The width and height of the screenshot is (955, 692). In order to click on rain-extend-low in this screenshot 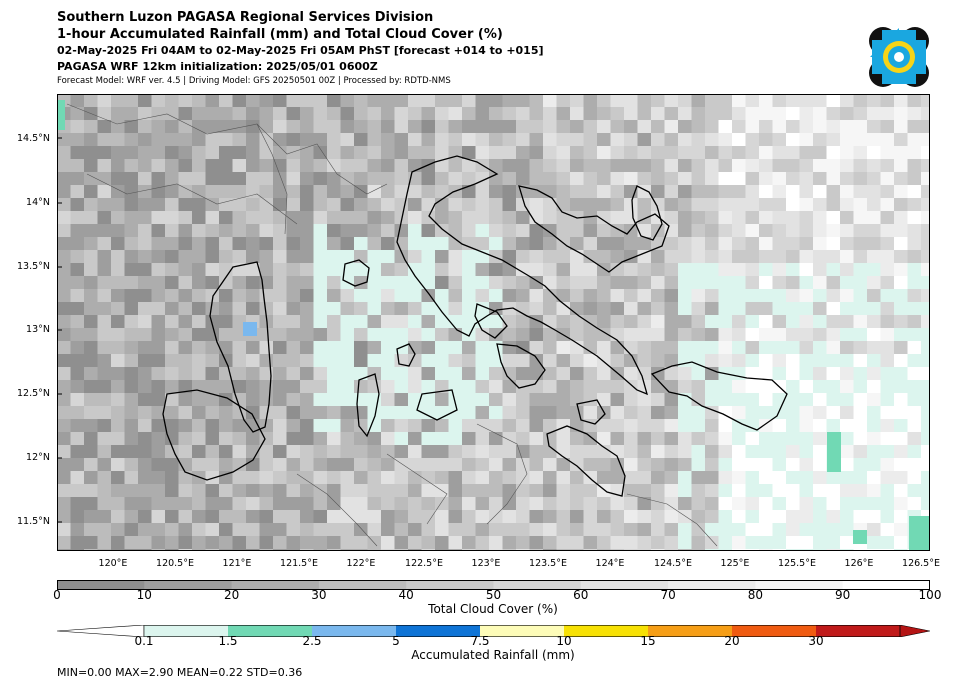, I will do `click(101, 631)`.